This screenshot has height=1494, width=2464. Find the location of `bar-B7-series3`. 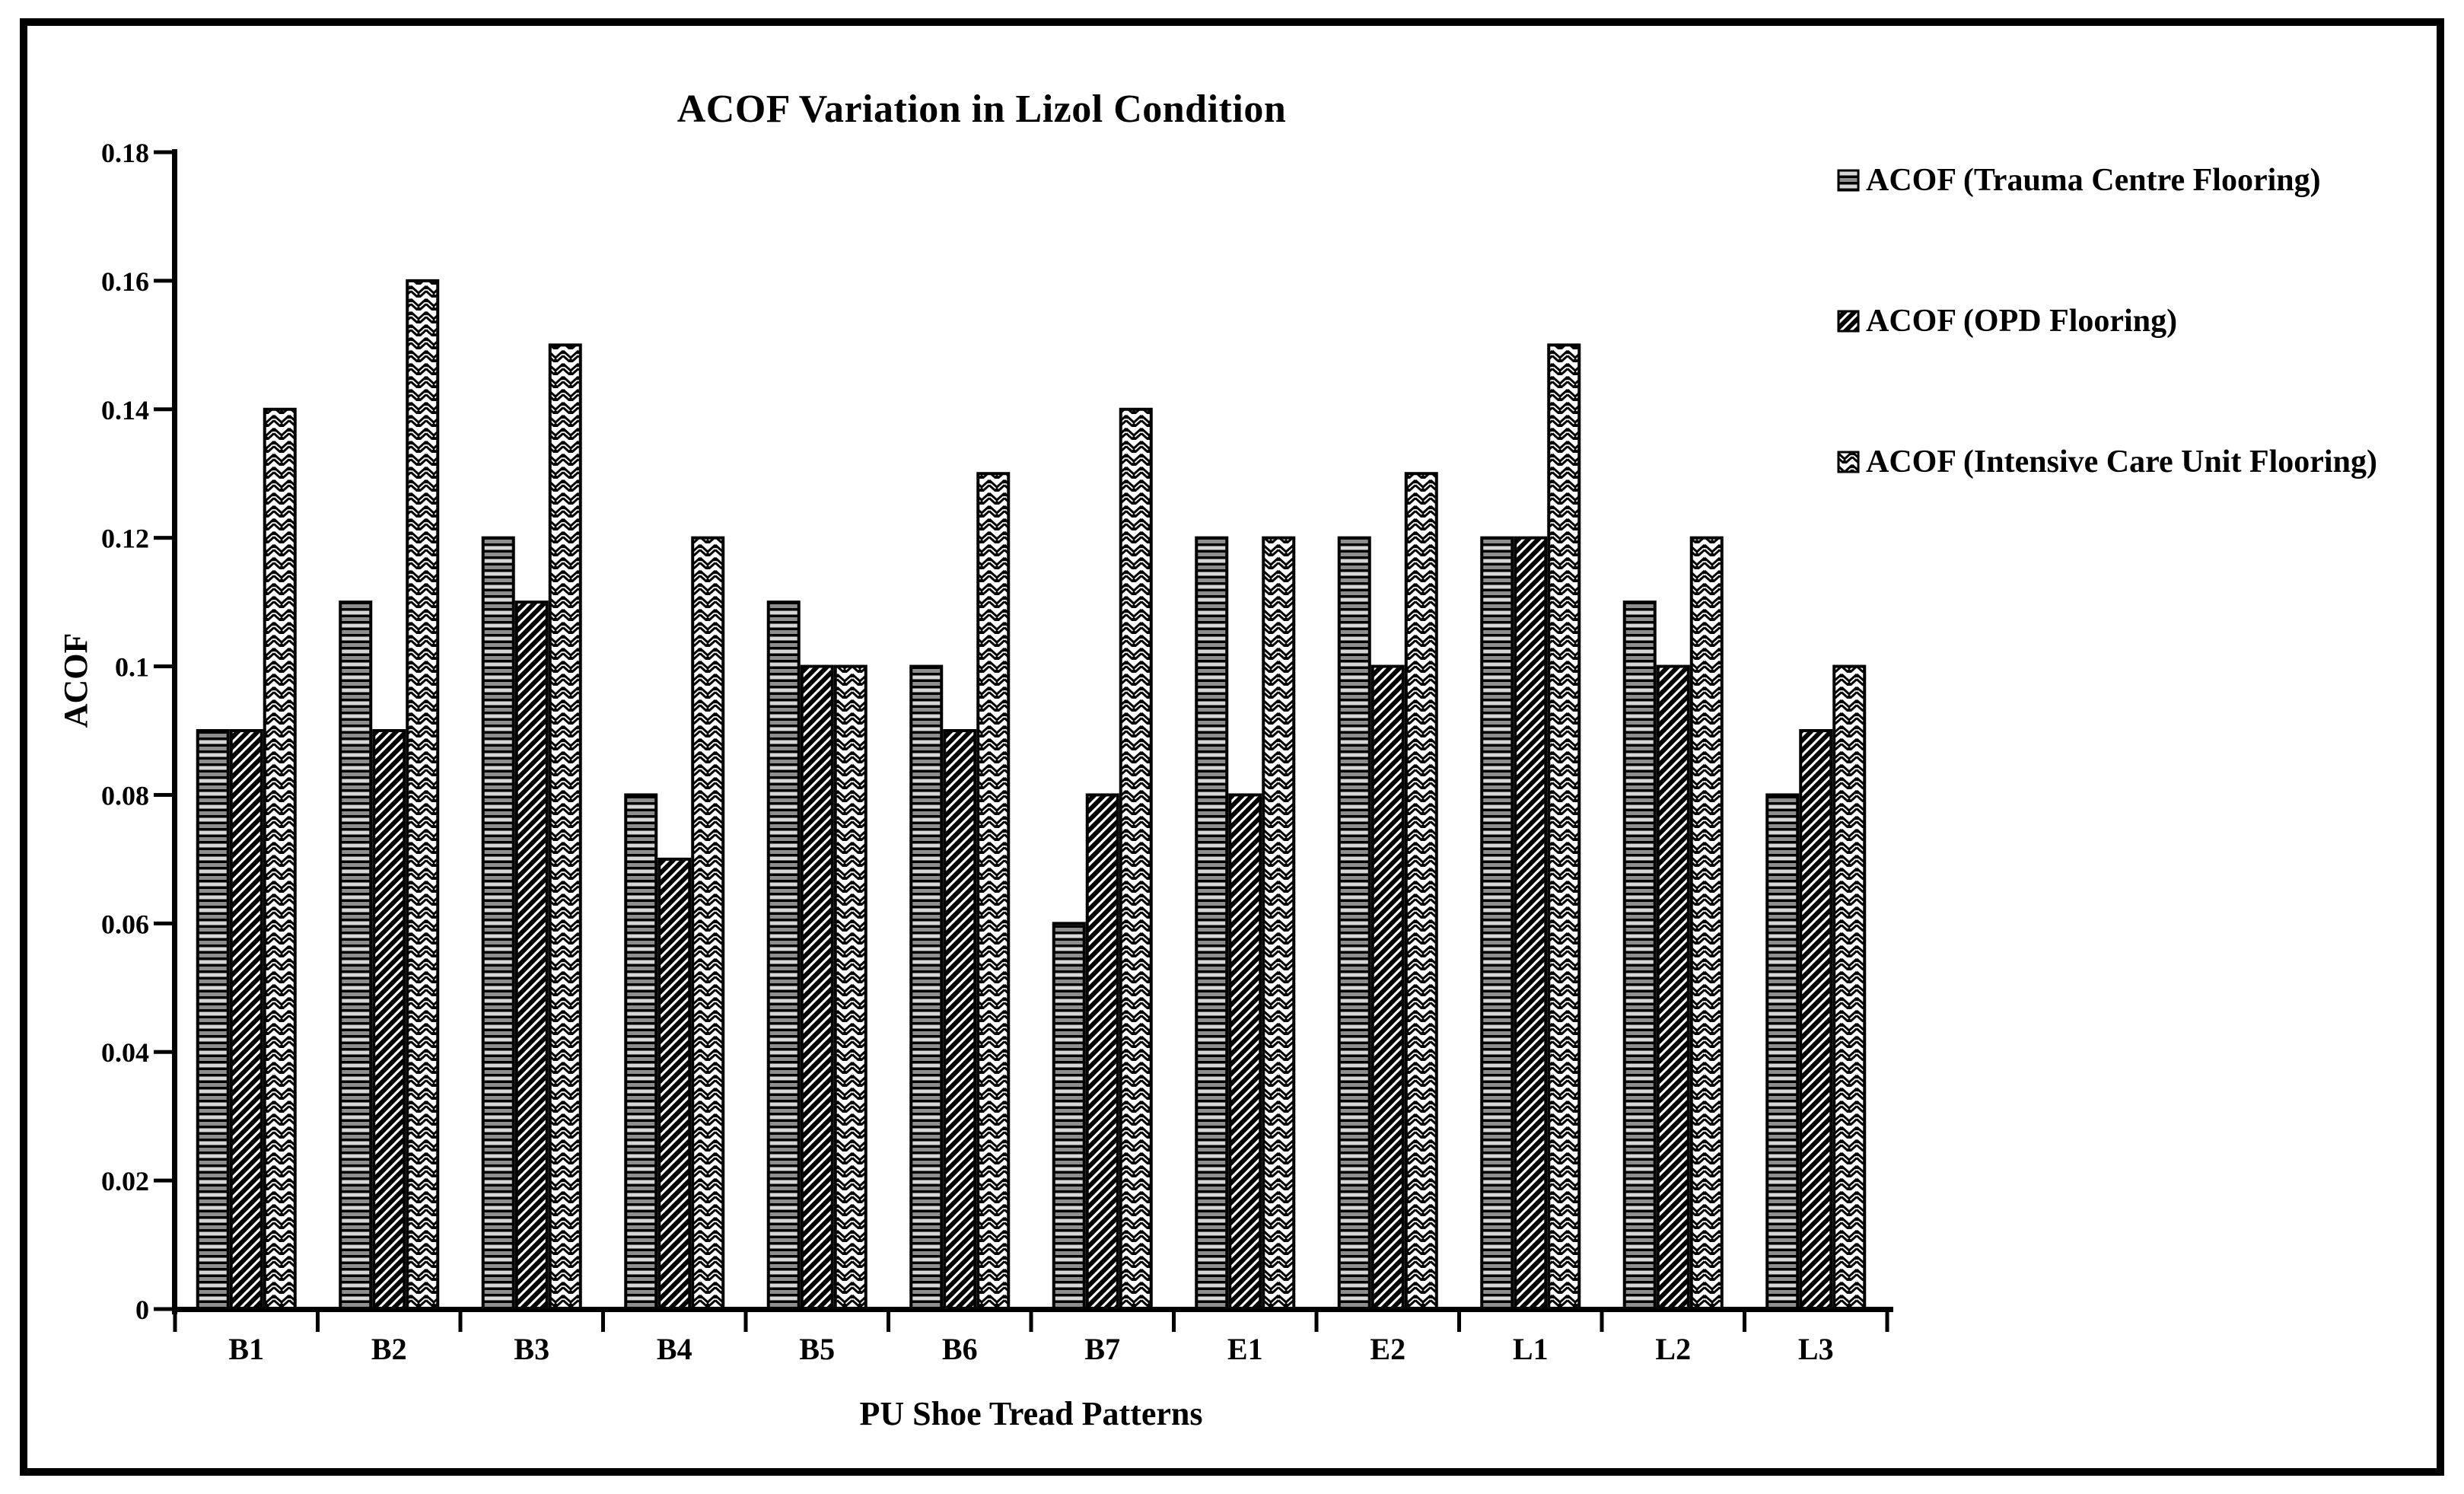

bar-B7-series3 is located at coordinates (1136, 859).